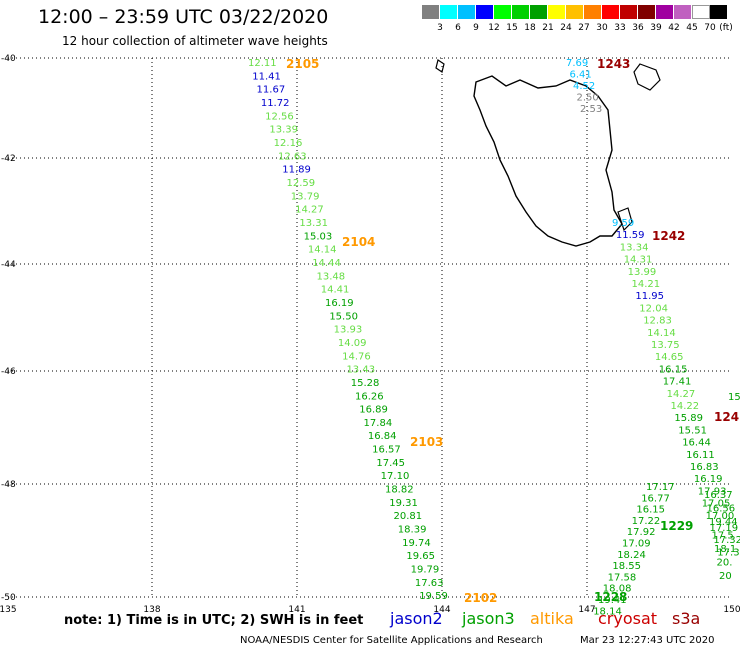 The height and width of the screenshot is (650, 740). I want to click on scale-label: 45, so click(692, 28).